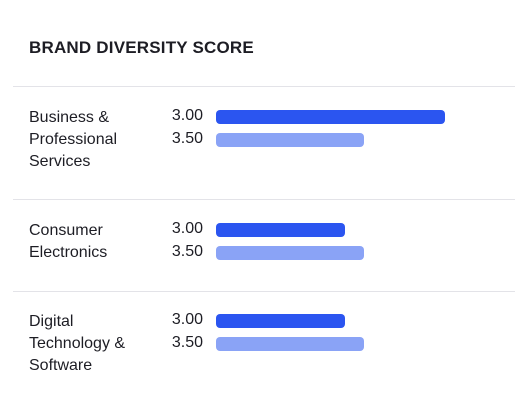  What do you see at coordinates (68, 241) in the screenshot?
I see `category-label: Consumer Electronics` at bounding box center [68, 241].